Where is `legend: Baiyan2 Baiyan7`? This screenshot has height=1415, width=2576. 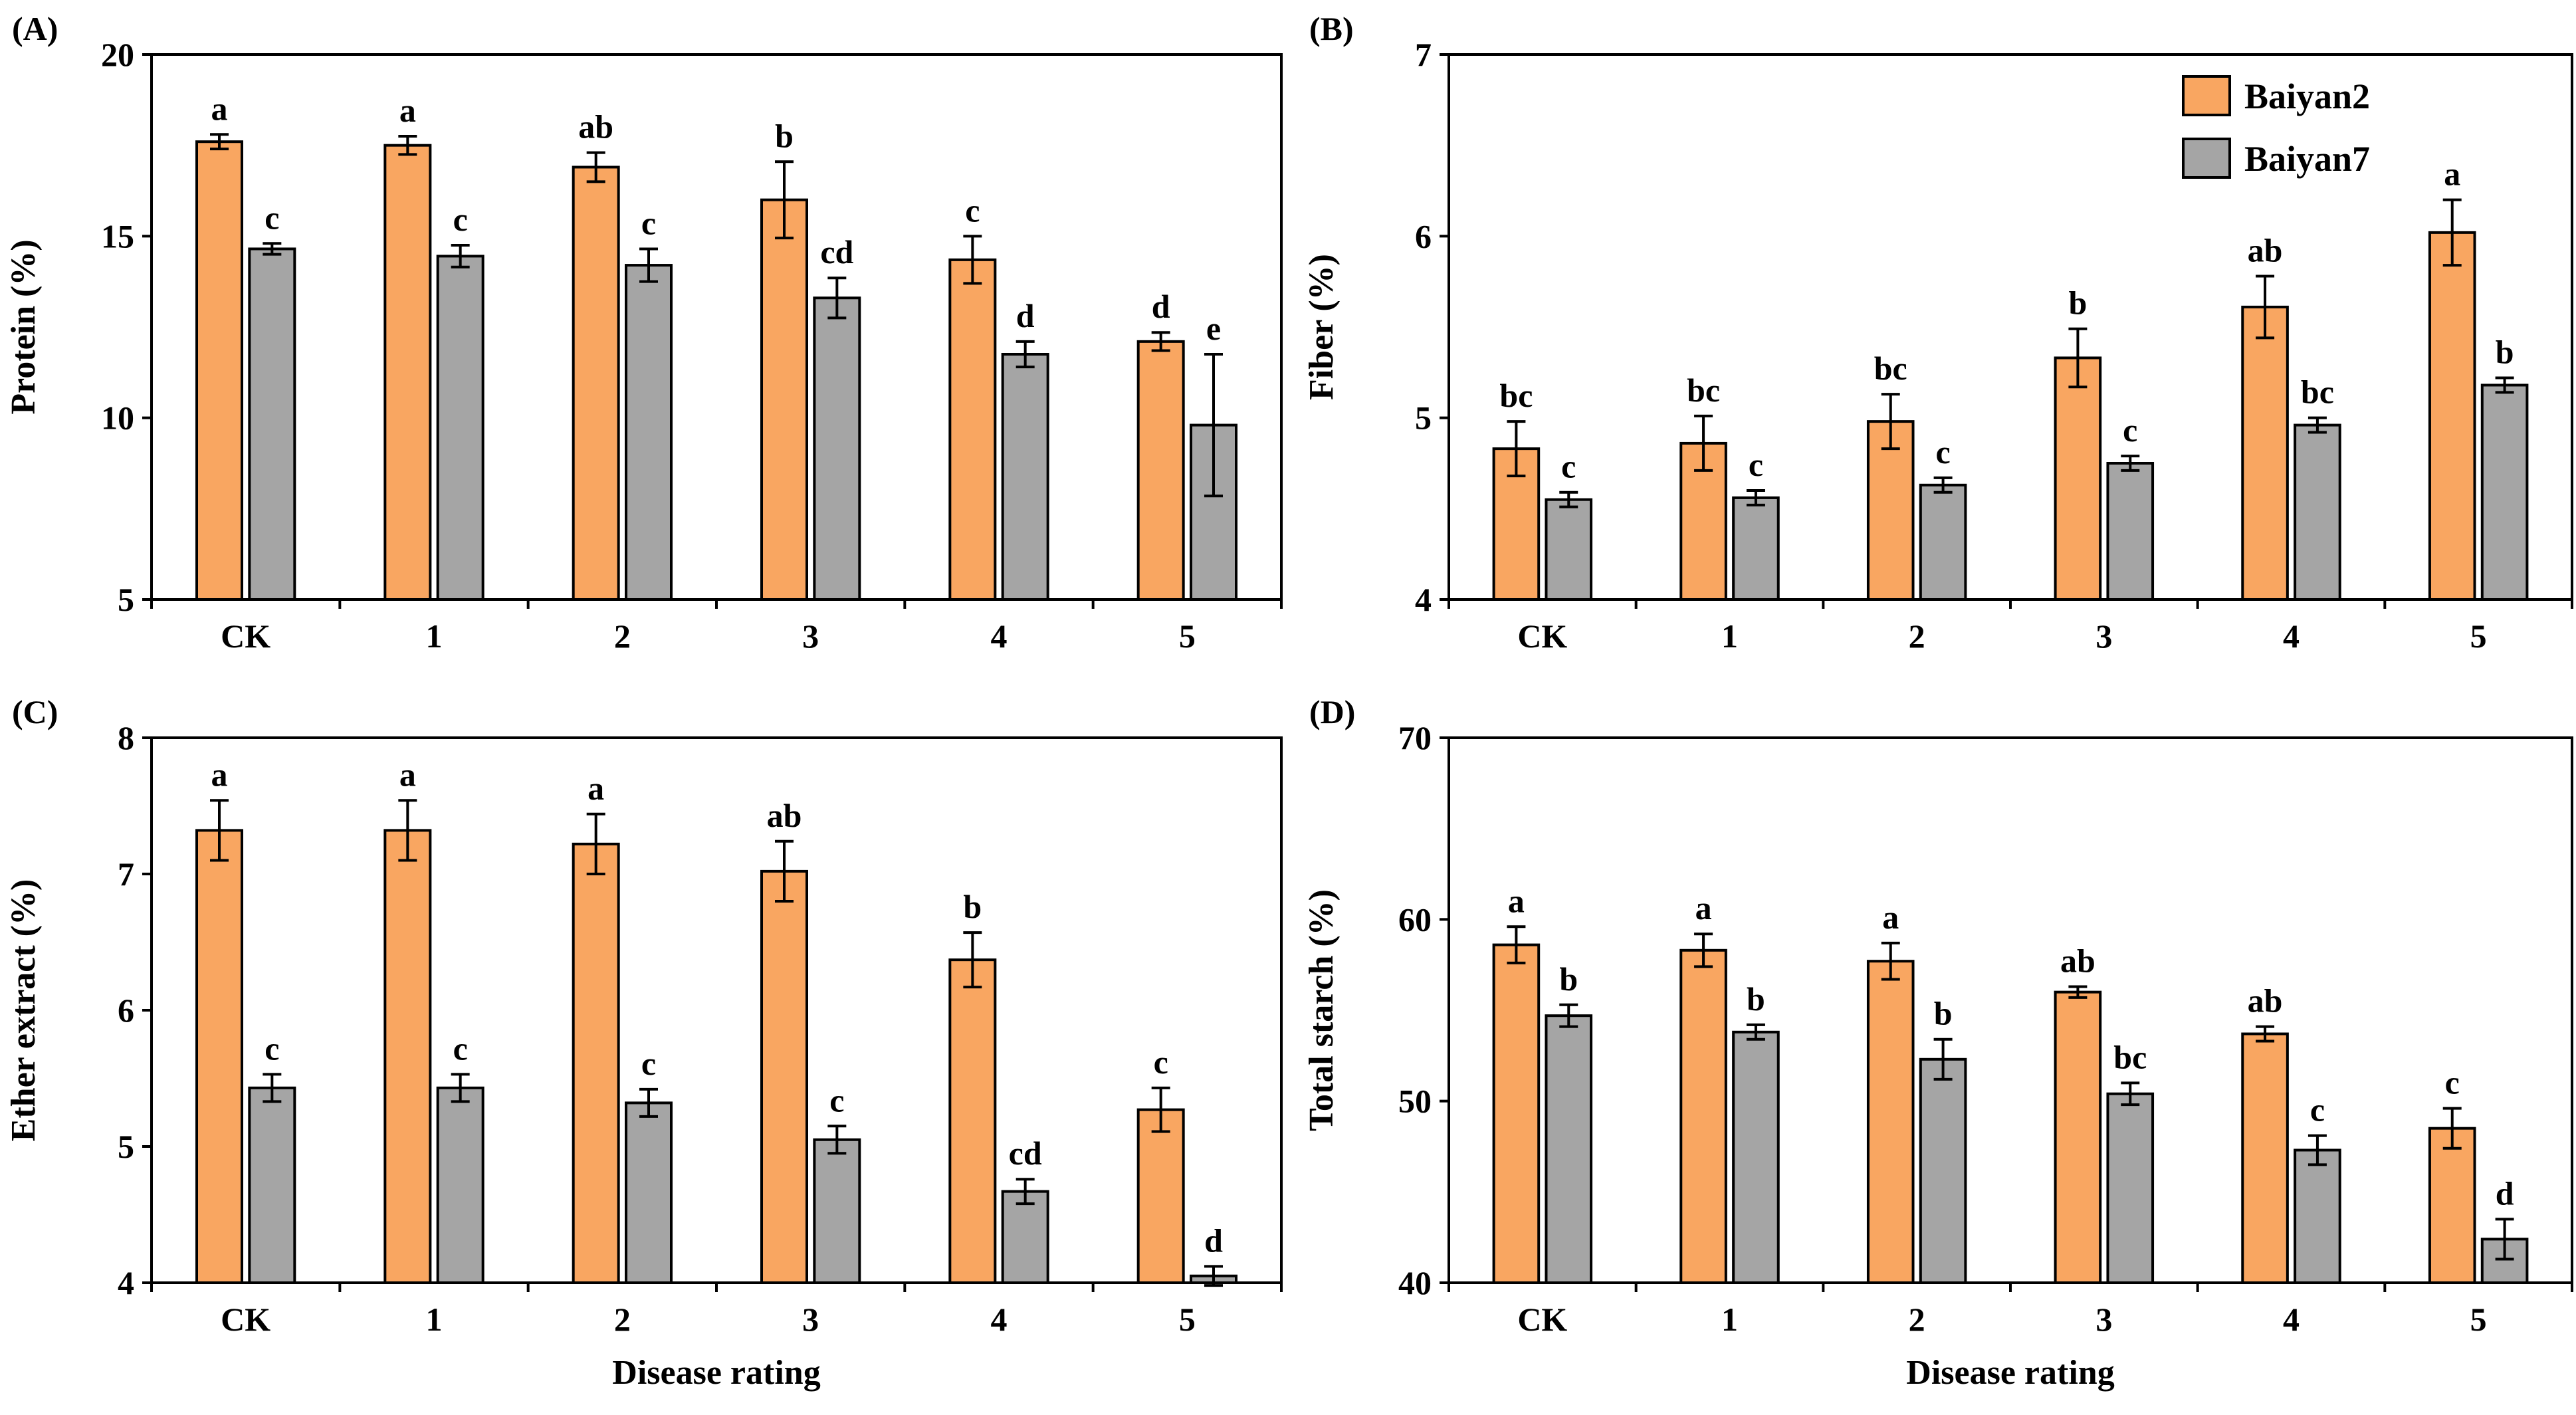 legend: Baiyan2 Baiyan7 is located at coordinates (2276, 127).